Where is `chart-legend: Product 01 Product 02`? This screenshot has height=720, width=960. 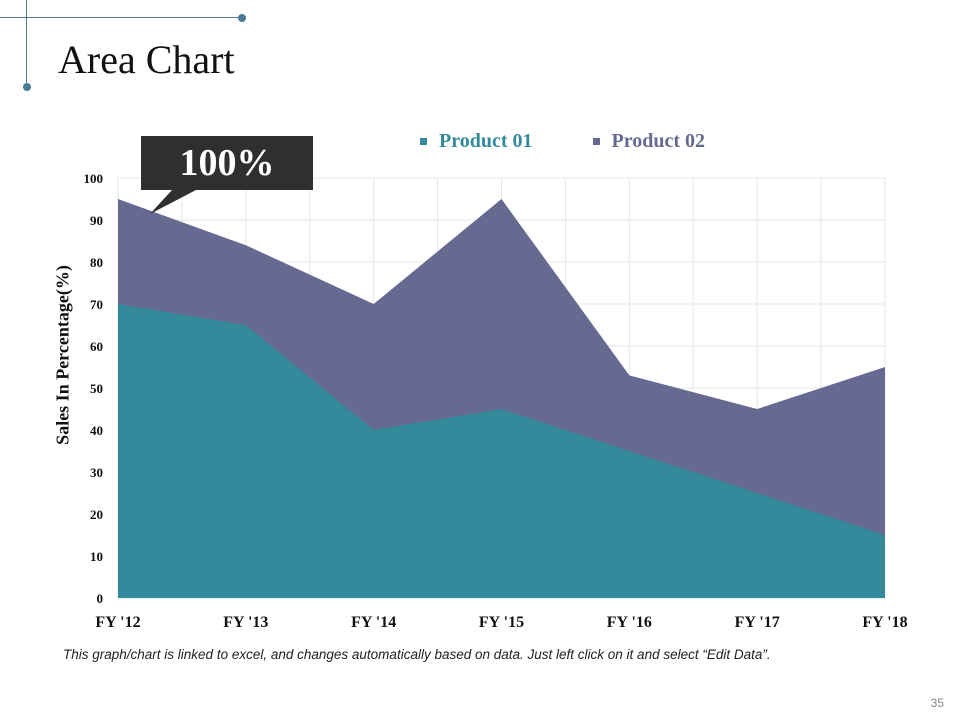 chart-legend: Product 01 Product 02 is located at coordinates (562, 141).